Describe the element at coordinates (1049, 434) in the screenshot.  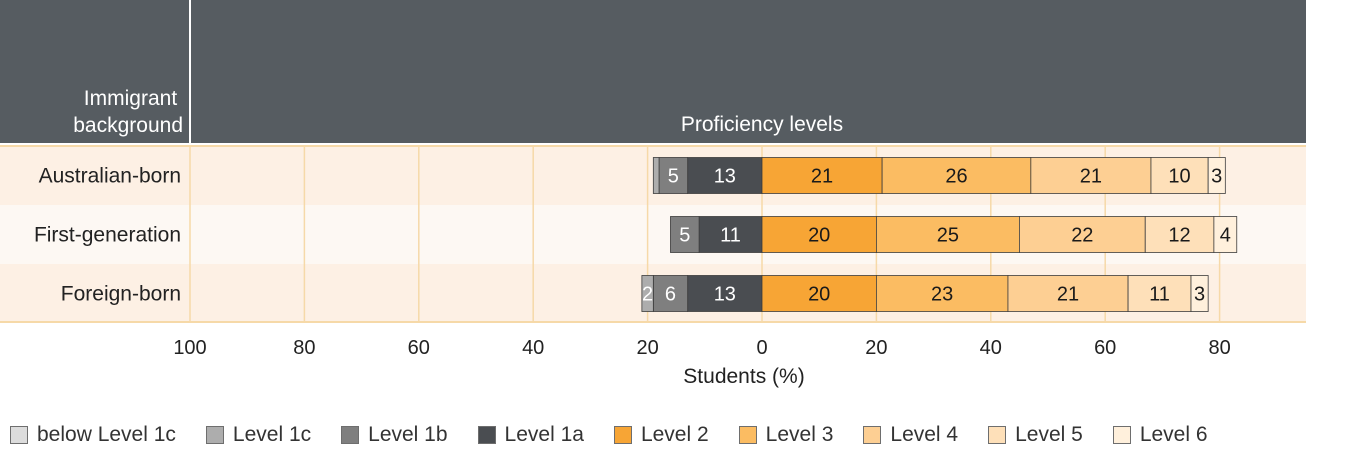
I see `legend-label: Level 5` at that location.